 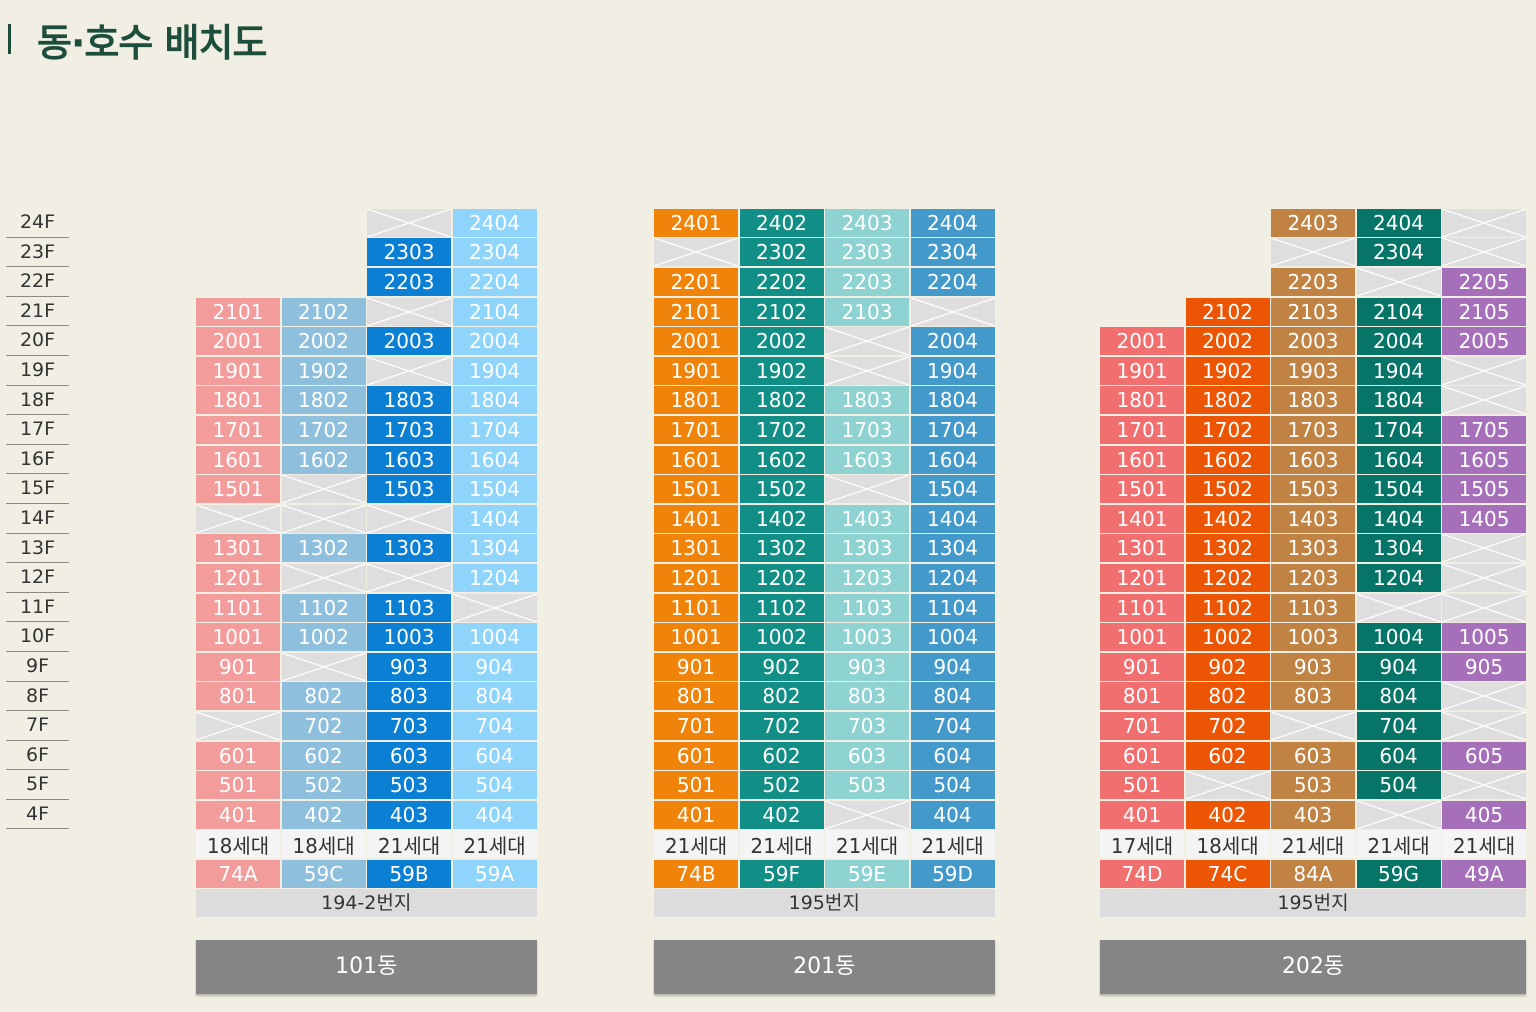 I want to click on unit-cell: 2204, so click(x=952, y=282).